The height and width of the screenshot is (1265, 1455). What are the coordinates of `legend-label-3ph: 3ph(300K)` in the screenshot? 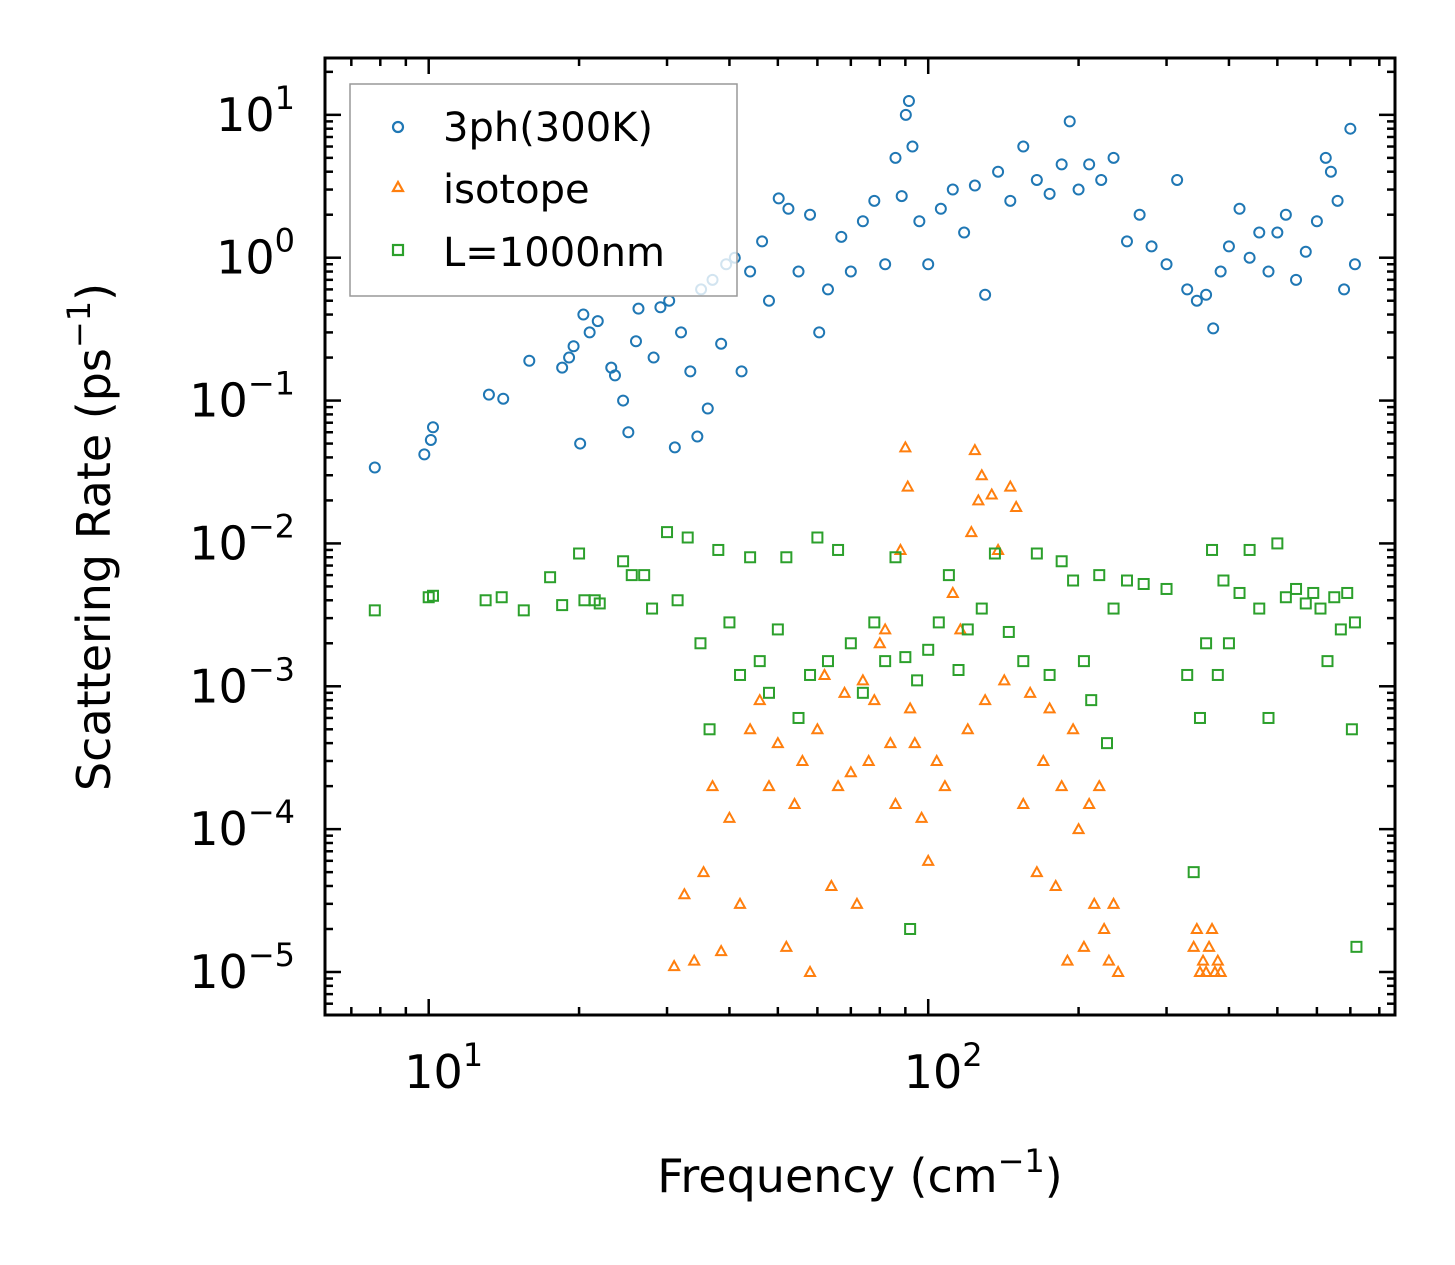 It's located at (548, 128).